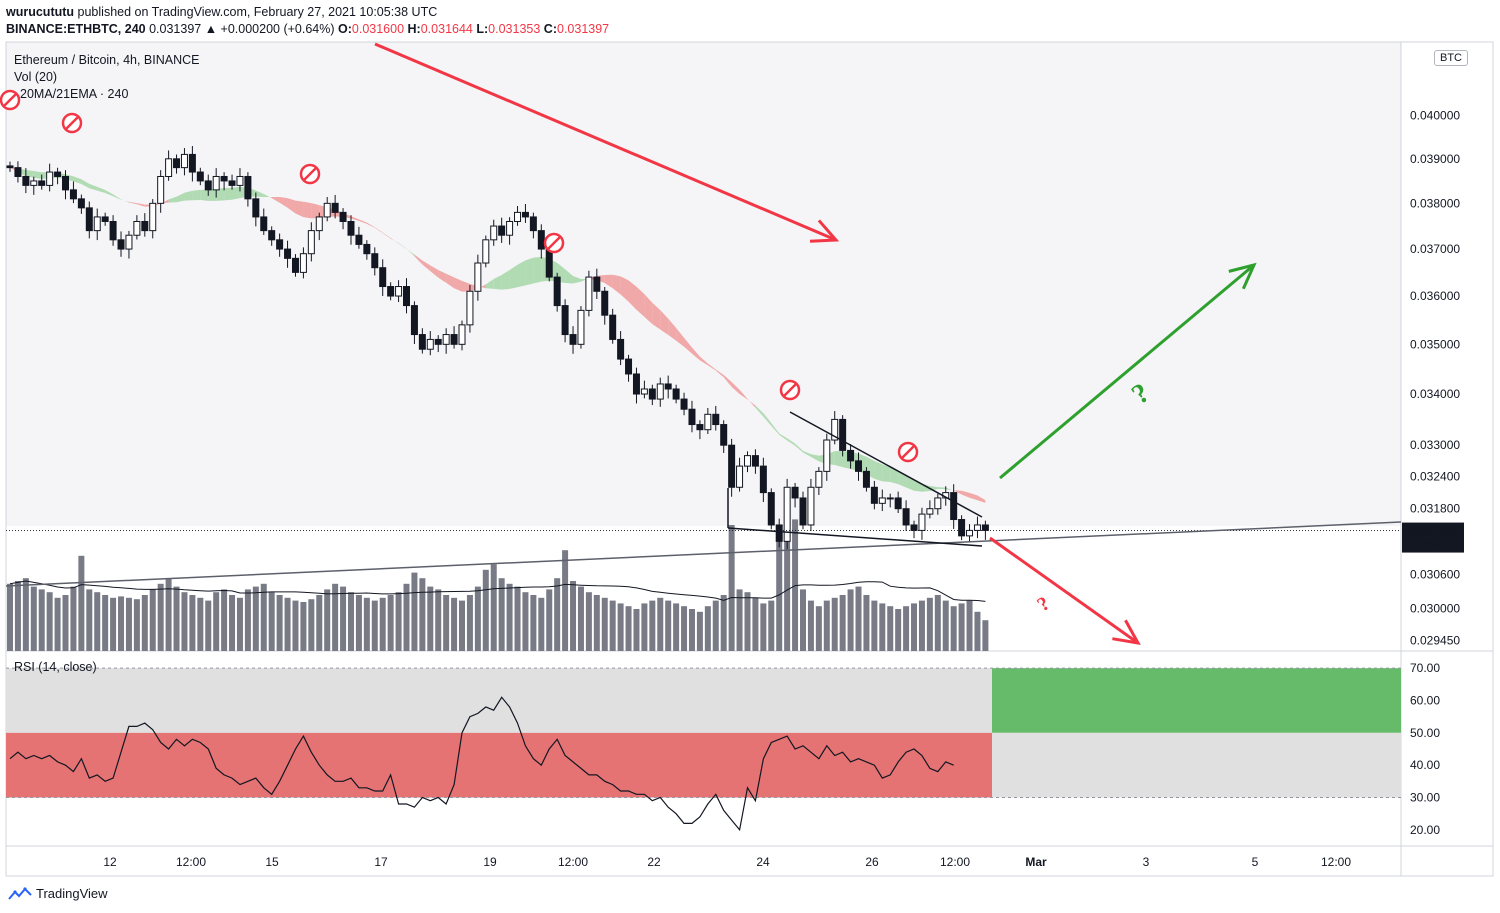 This screenshot has height=913, width=1500. What do you see at coordinates (40, 12) in the screenshot?
I see `author-name: wurucututu` at bounding box center [40, 12].